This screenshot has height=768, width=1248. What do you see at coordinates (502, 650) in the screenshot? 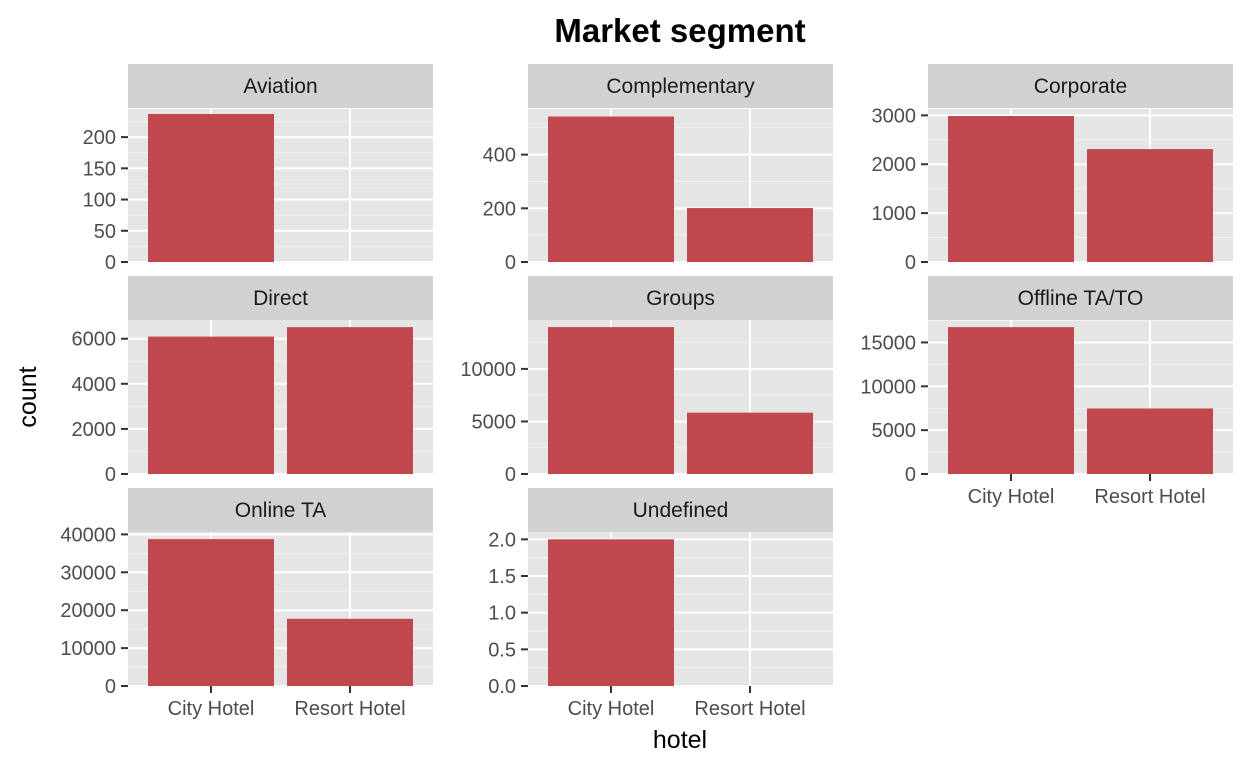
I see `y-tick-label: 0.5` at bounding box center [502, 650].